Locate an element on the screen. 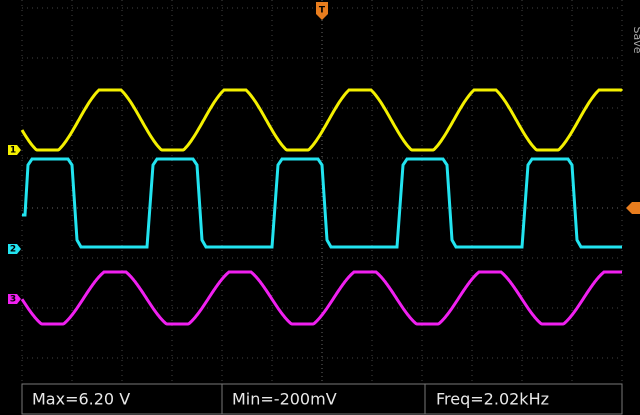 Image resolution: width=640 pixels, height=415 pixels. measurement: Max=6.20 V is located at coordinates (81, 399).